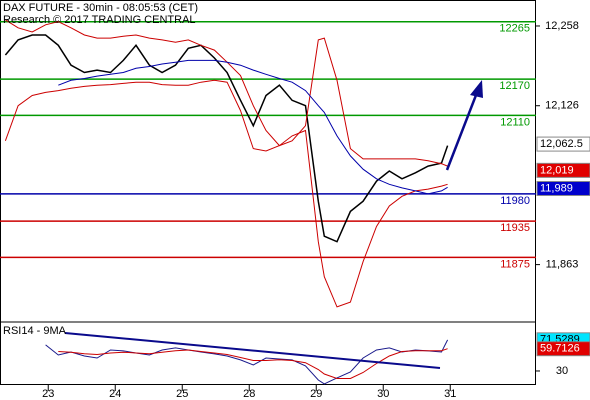 This screenshot has height=400, width=590. Describe the element at coordinates (514, 29) in the screenshot. I see `level-label: 12265` at that location.